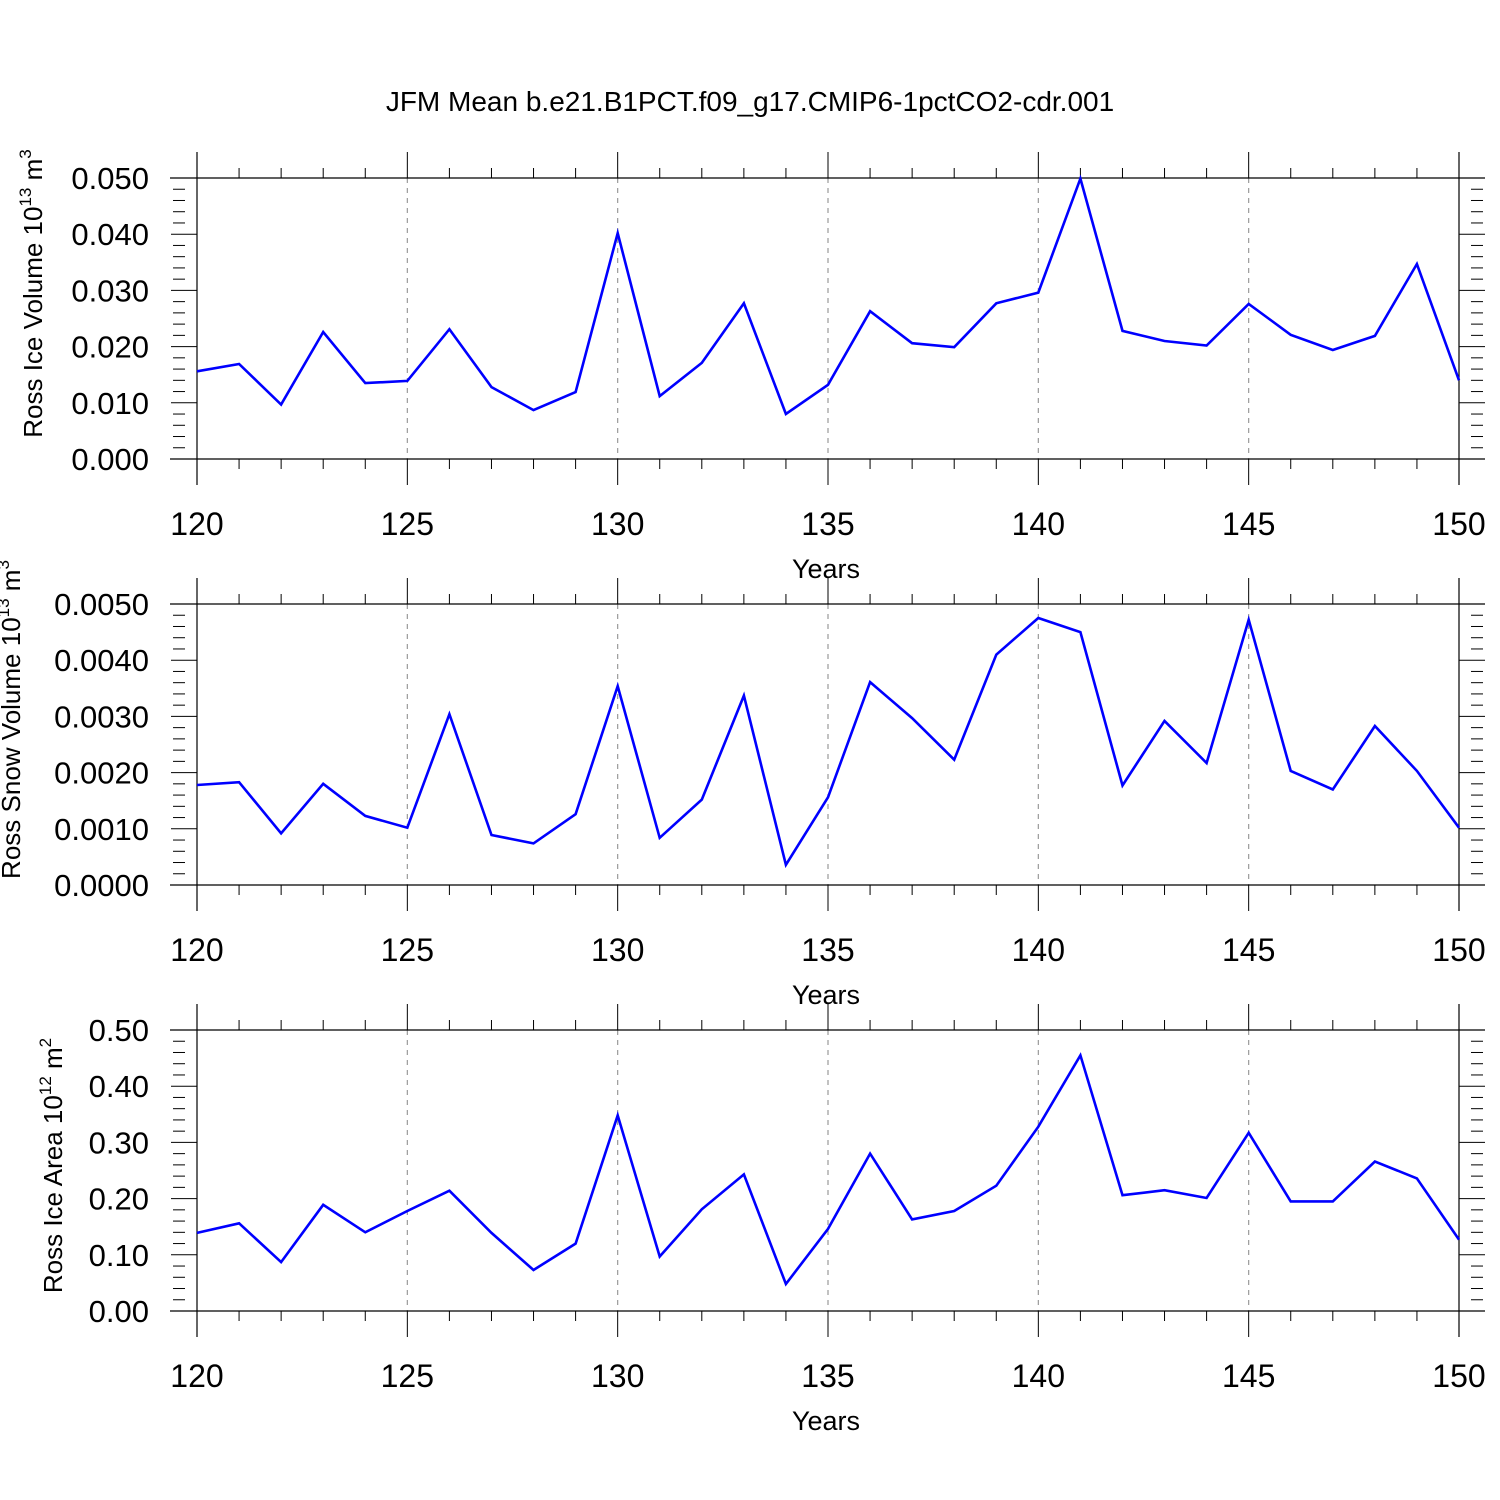 This screenshot has height=1500, width=1500. Describe the element at coordinates (119, 1142) in the screenshot. I see `y-tick-label: 0.30` at that location.